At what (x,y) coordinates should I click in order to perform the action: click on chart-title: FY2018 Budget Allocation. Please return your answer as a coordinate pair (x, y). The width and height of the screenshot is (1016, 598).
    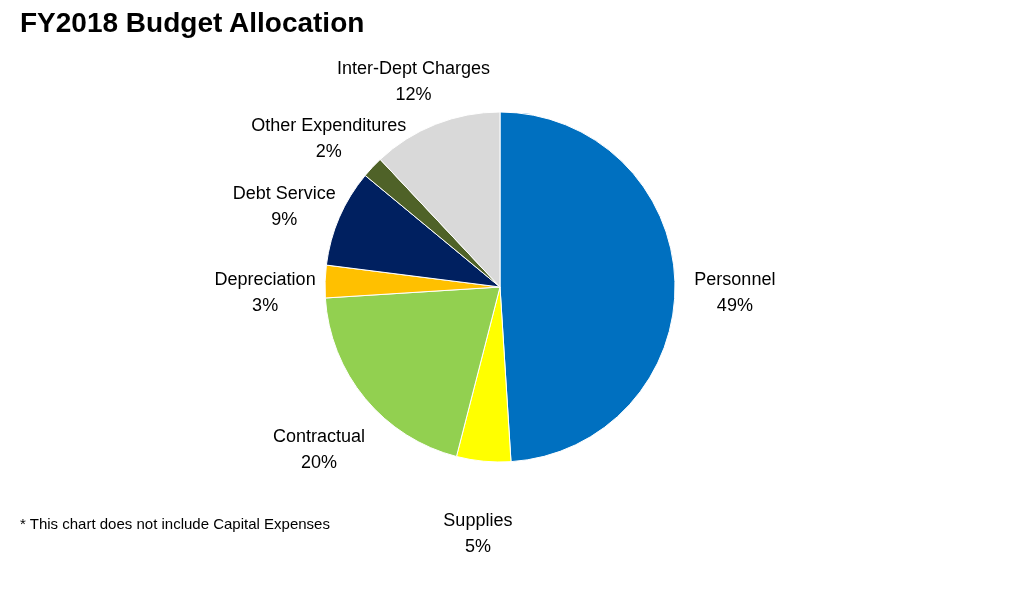
    Looking at the image, I should click on (192, 22).